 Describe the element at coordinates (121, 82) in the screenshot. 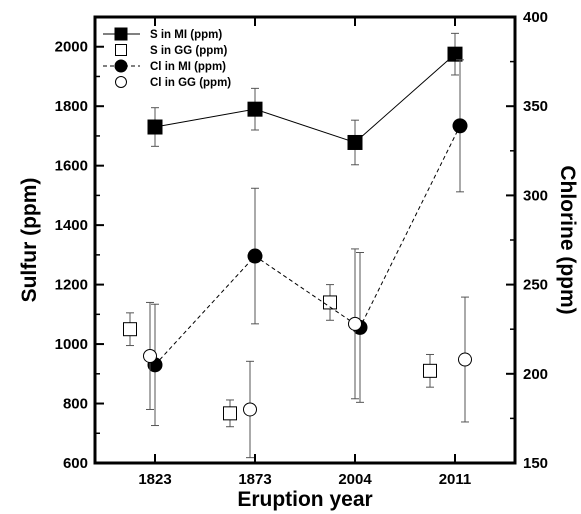

I see `legend-marker-cl-in-gg-ppm` at that location.